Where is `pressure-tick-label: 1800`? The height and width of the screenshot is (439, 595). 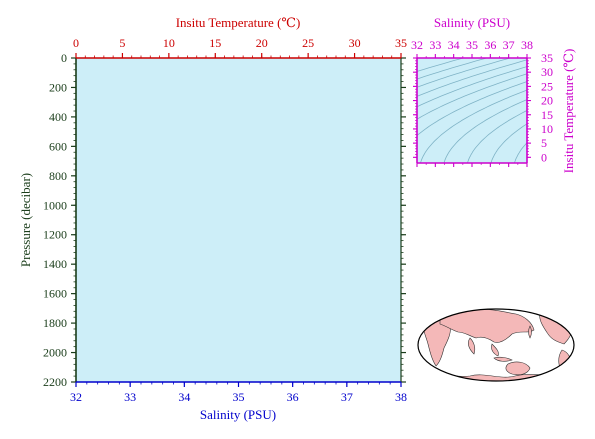 pressure-tick-label: 1800 is located at coordinates (55, 323).